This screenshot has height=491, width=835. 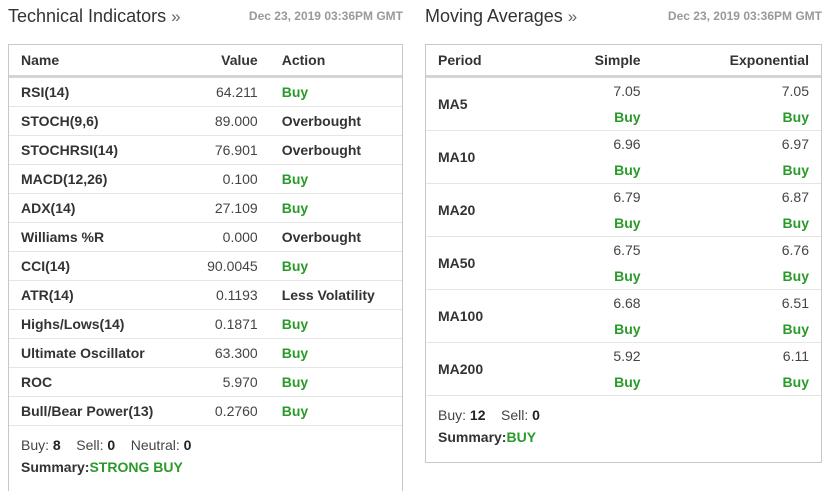 I want to click on moving-averages-title-link: Moving Averages », so click(x=501, y=16).